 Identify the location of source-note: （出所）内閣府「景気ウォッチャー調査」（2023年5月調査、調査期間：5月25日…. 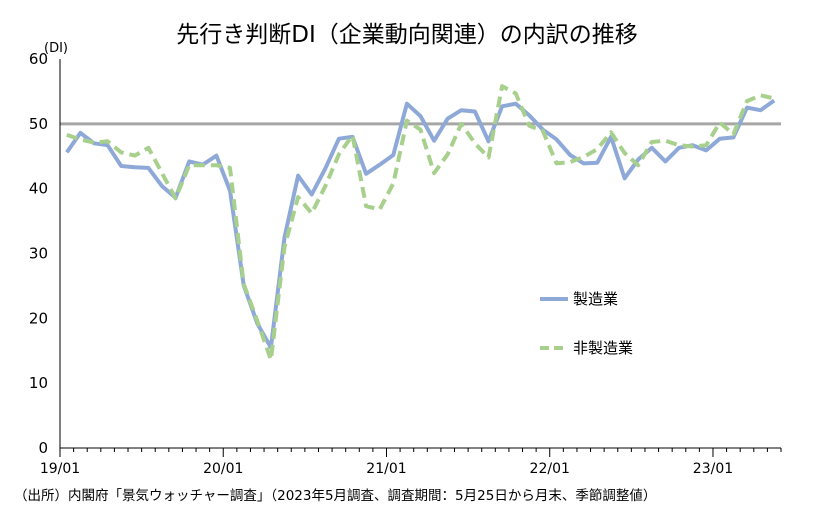
(335, 496).